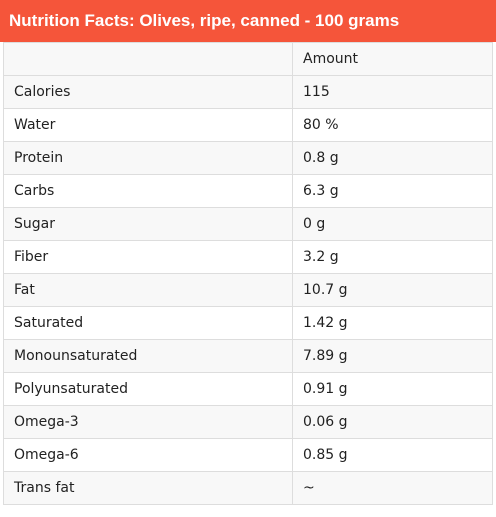  I want to click on table-header-row: Amount, so click(248, 59).